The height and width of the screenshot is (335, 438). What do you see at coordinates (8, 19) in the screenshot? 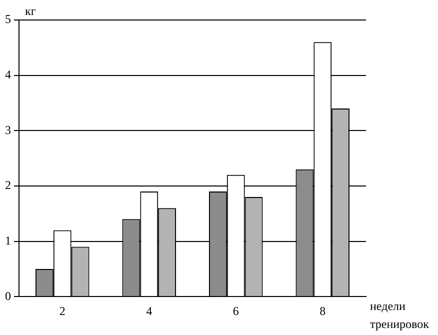
I see `y-tick-label: 5` at bounding box center [8, 19].